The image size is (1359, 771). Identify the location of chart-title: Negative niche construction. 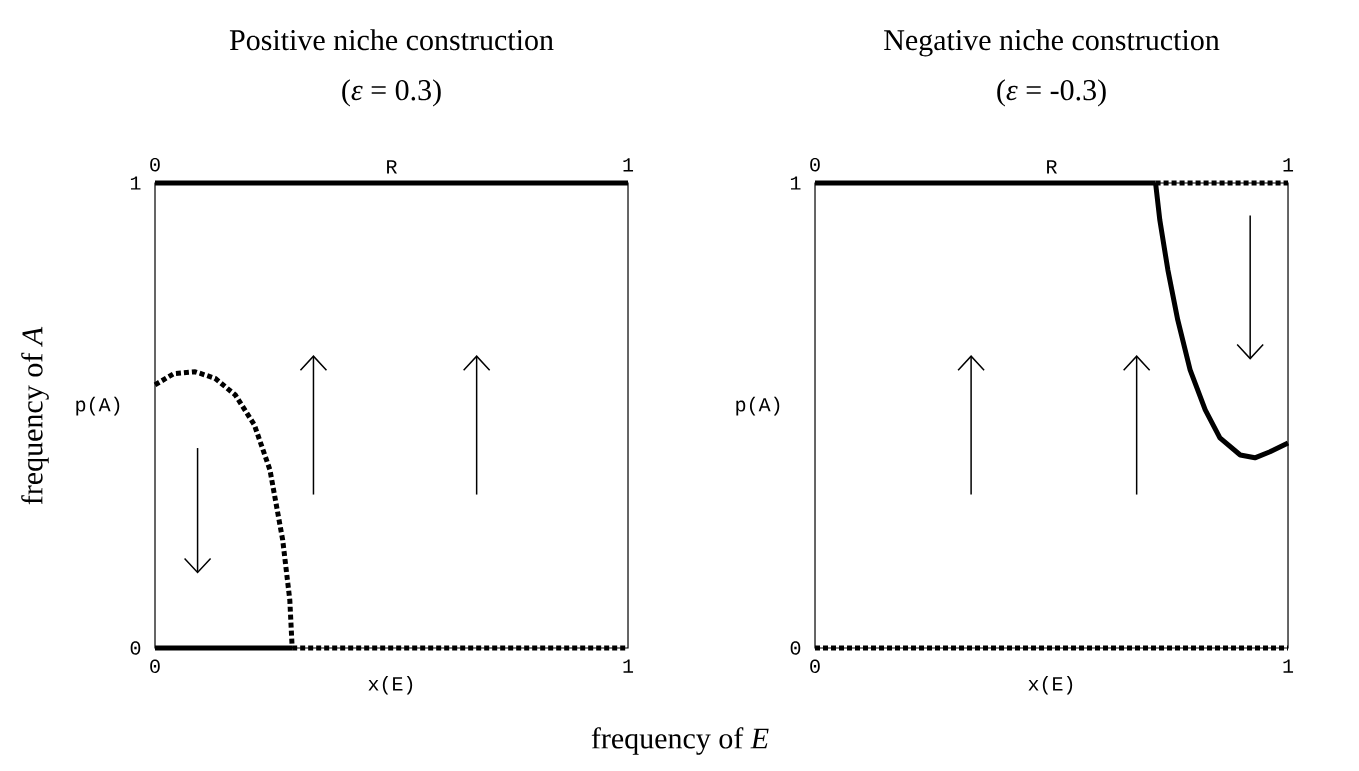
(1052, 43).